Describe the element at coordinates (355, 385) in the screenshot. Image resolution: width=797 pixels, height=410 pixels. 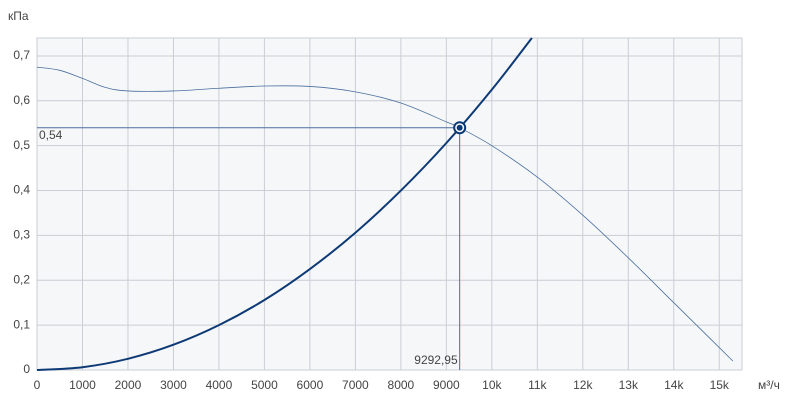
I see `x-tick-label: 7000` at that location.